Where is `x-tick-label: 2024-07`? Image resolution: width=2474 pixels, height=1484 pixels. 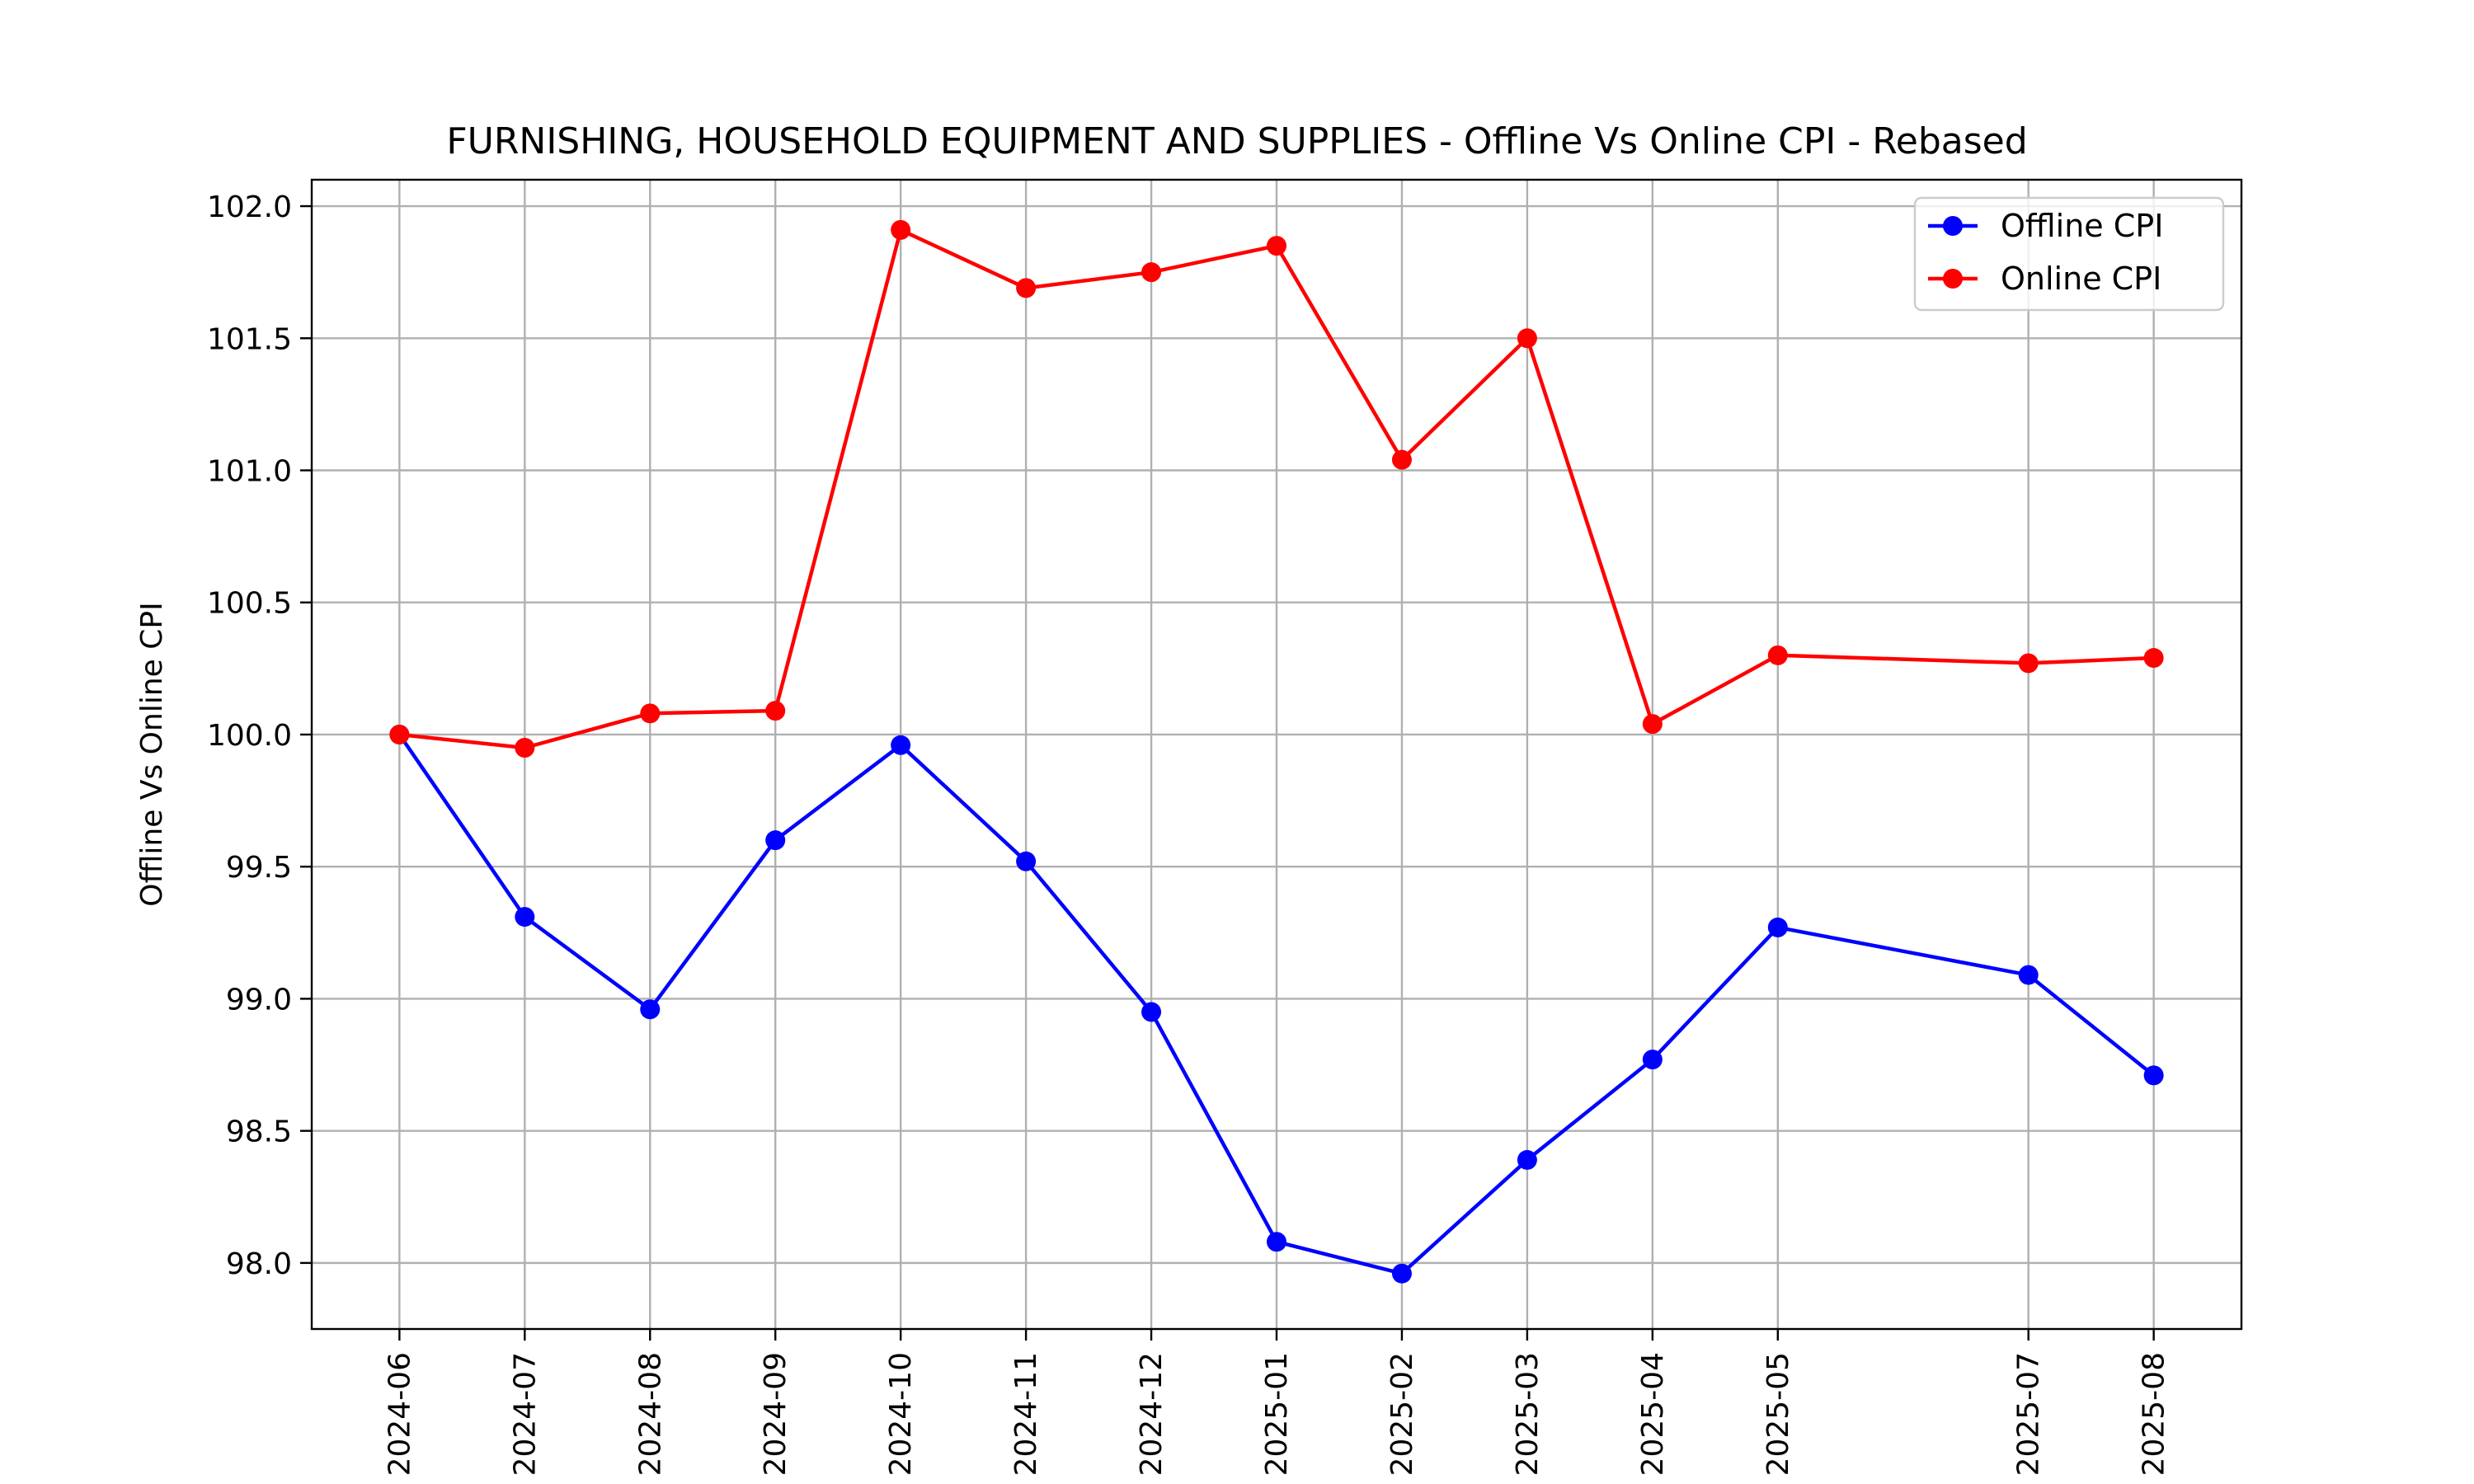 x-tick-label: 2024-07 is located at coordinates (525, 1414).